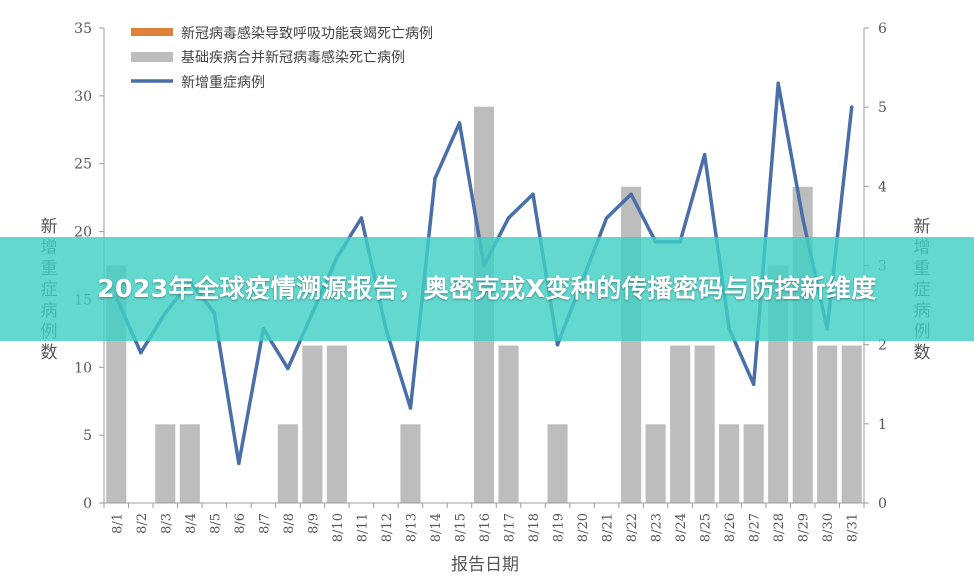  I want to click on bar-8-25-s1, so click(704, 424).